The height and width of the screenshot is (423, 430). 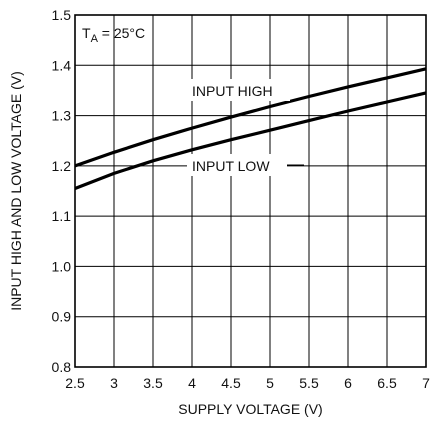 I want to click on y-tick-labels: 0.8 0.9 1.0 1.1 1.2 1.3 1.4 1.5, so click(x=62, y=191).